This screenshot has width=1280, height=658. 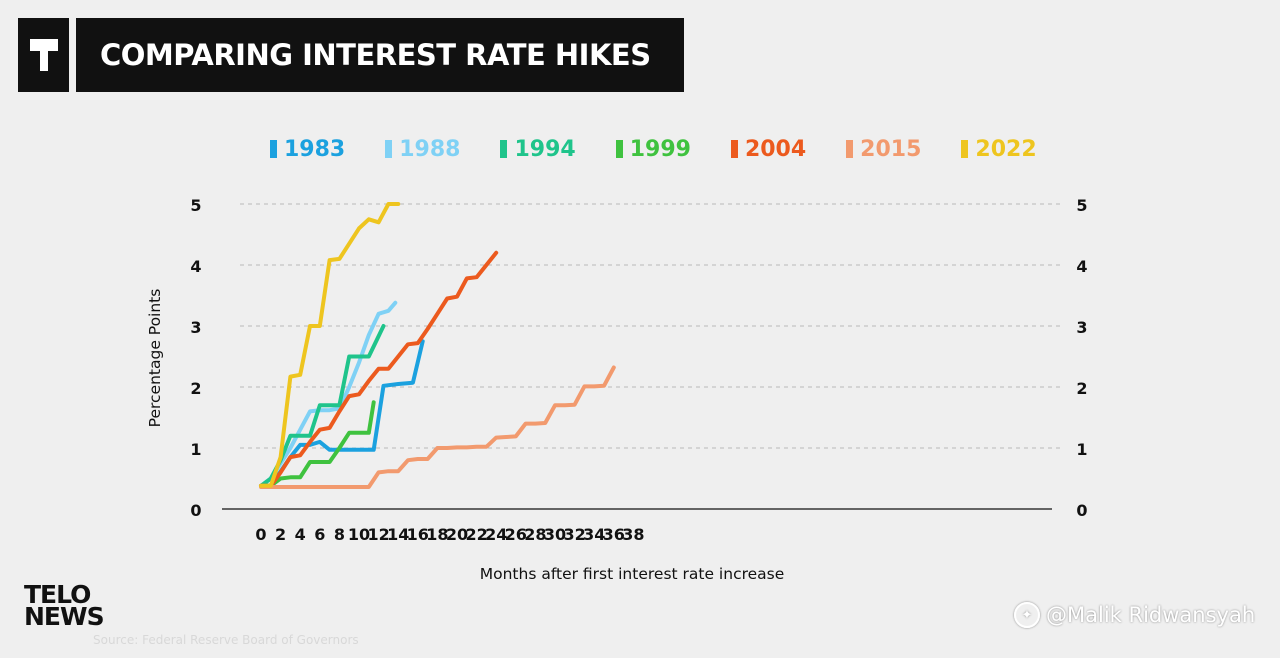 What do you see at coordinates (195, 388) in the screenshot?
I see `y-tick-label-left: 2` at bounding box center [195, 388].